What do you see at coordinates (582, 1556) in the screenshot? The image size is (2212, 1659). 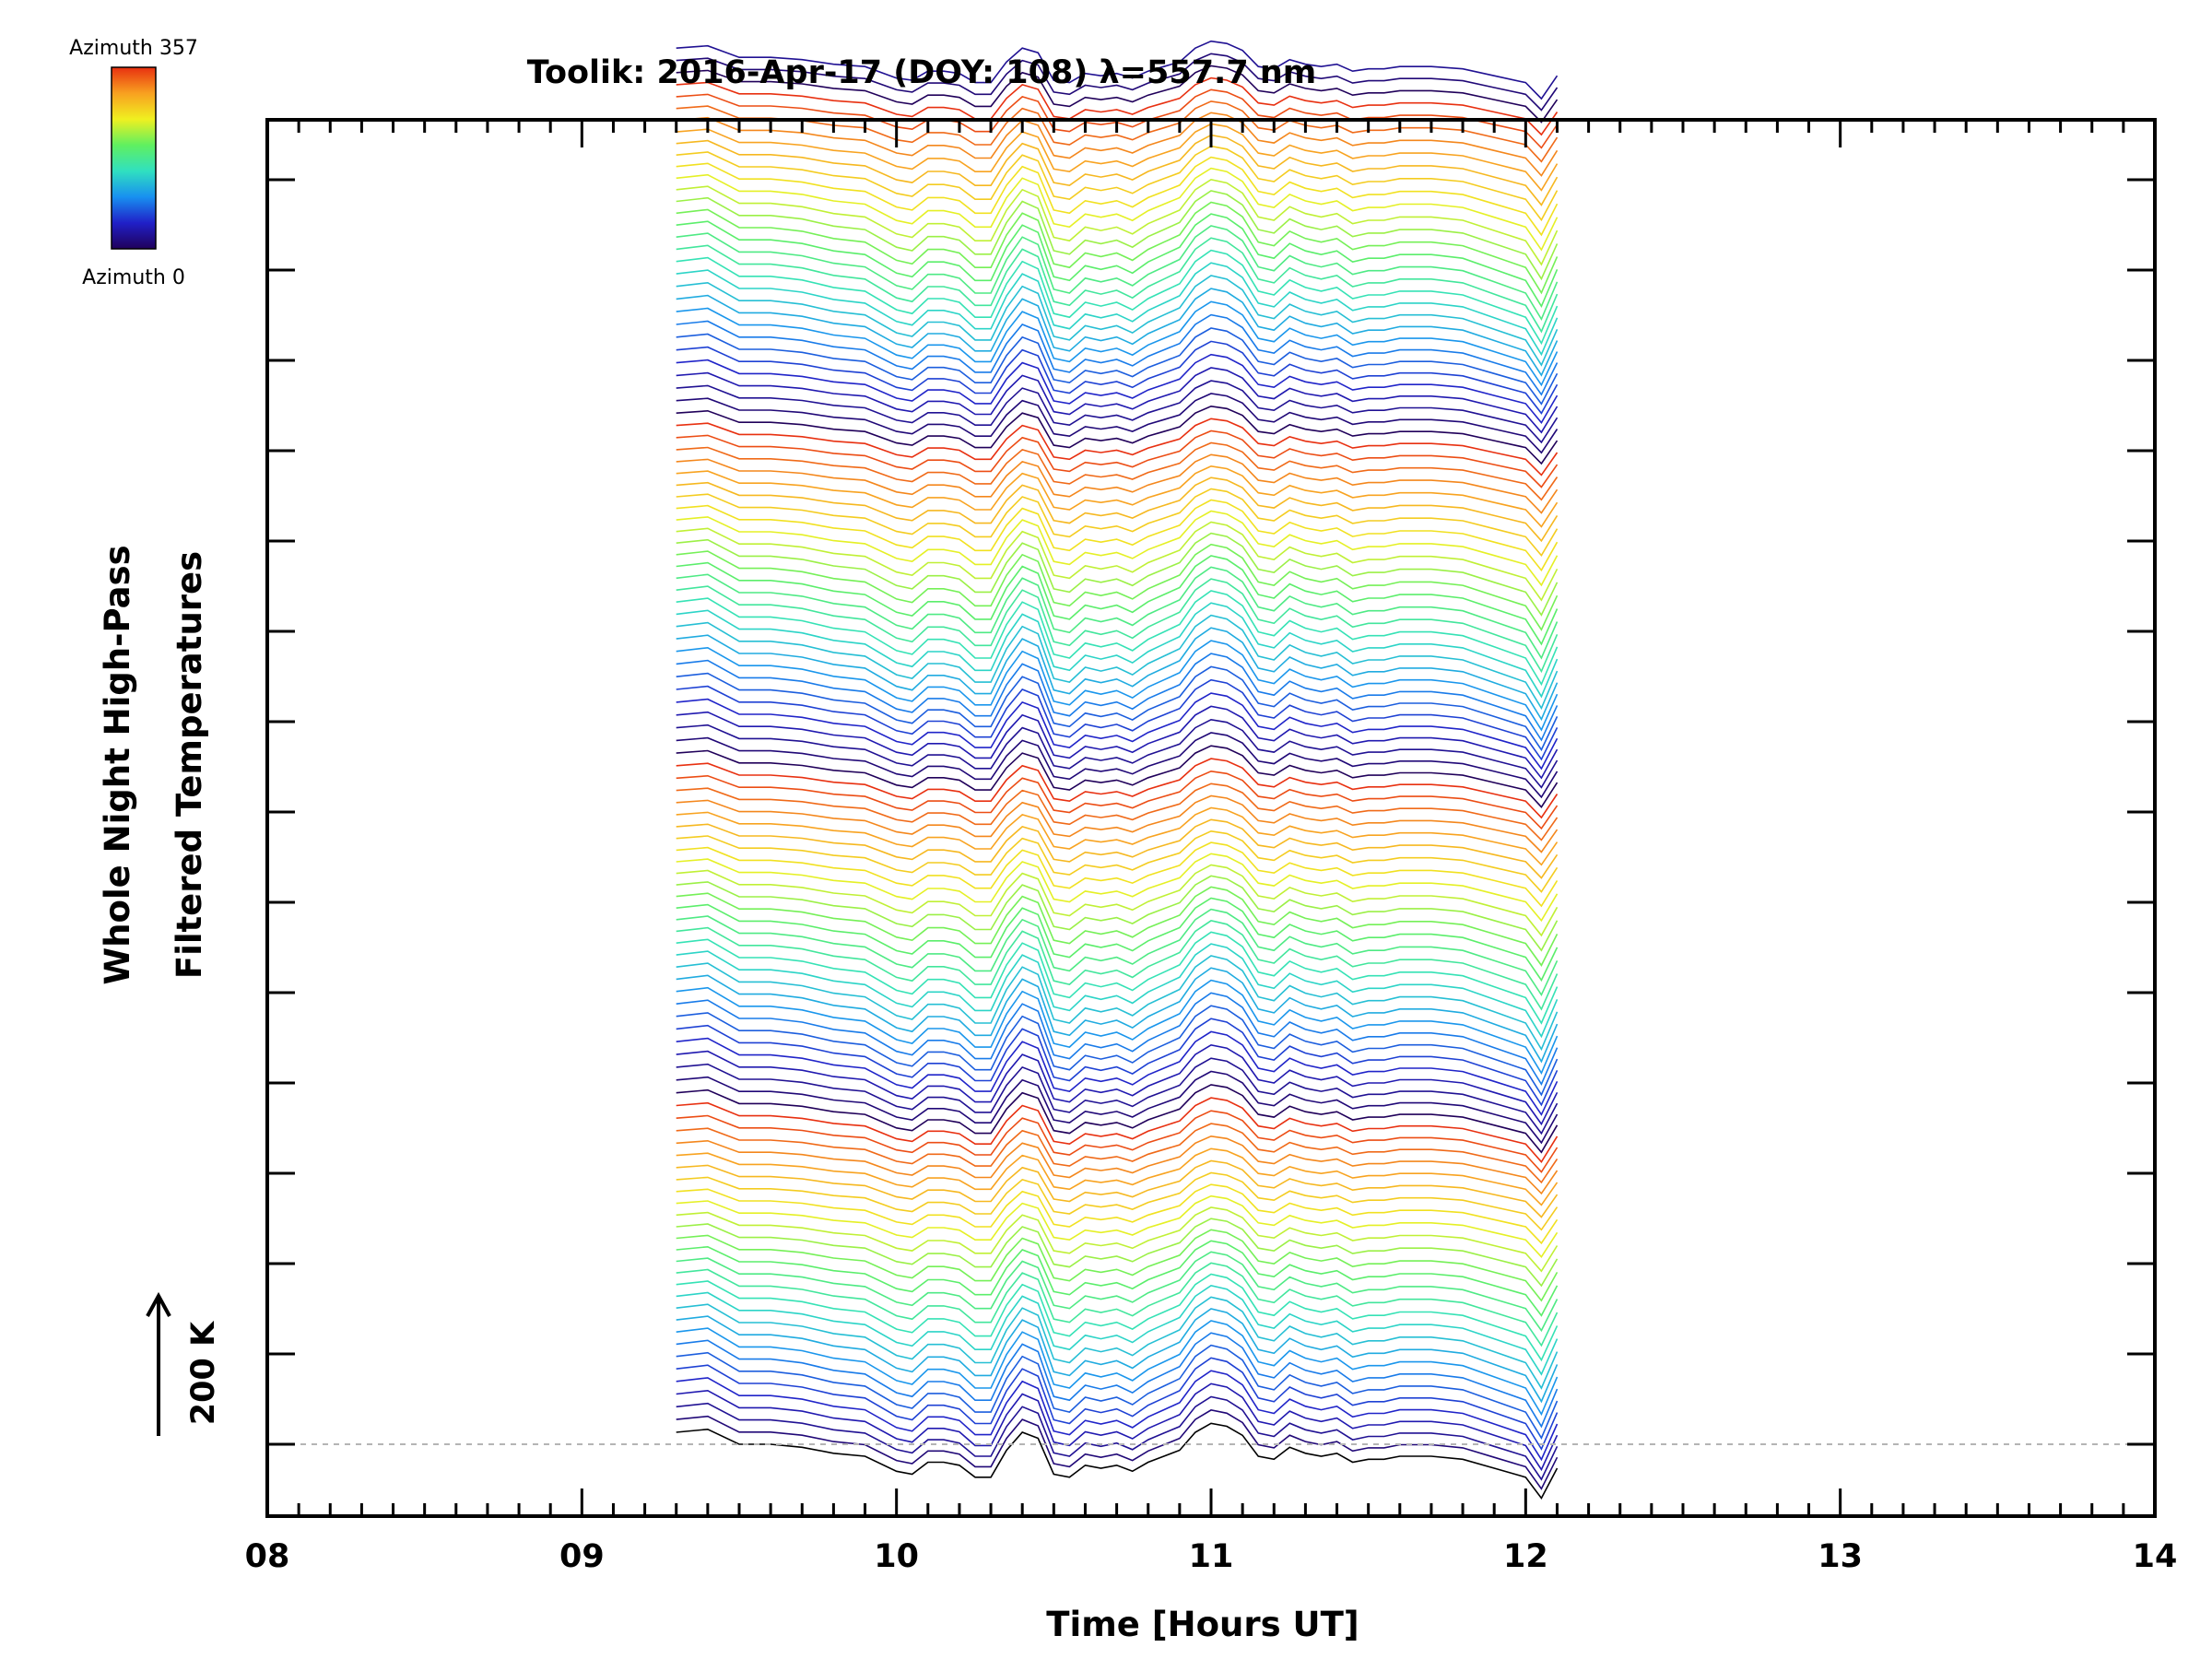 I see `x-tick-label-09: 09` at bounding box center [582, 1556].